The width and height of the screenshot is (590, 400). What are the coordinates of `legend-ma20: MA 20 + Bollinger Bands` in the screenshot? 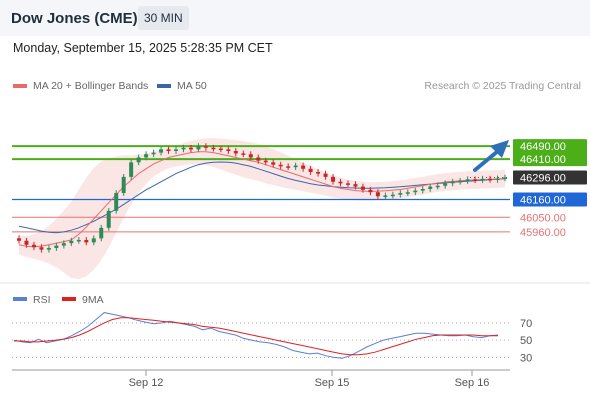 It's located at (80, 86).